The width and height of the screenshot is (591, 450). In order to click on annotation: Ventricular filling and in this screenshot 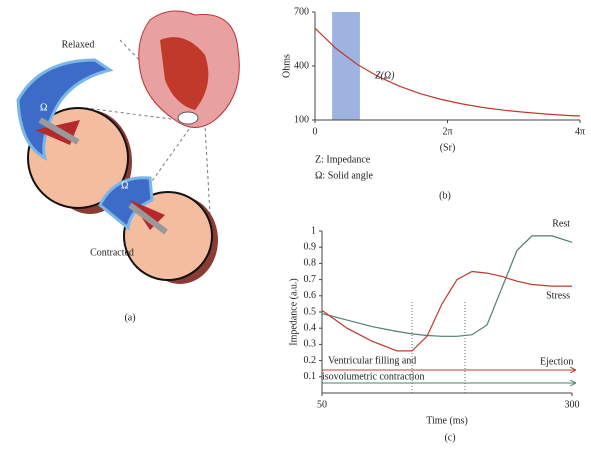, I will do `click(372, 360)`.